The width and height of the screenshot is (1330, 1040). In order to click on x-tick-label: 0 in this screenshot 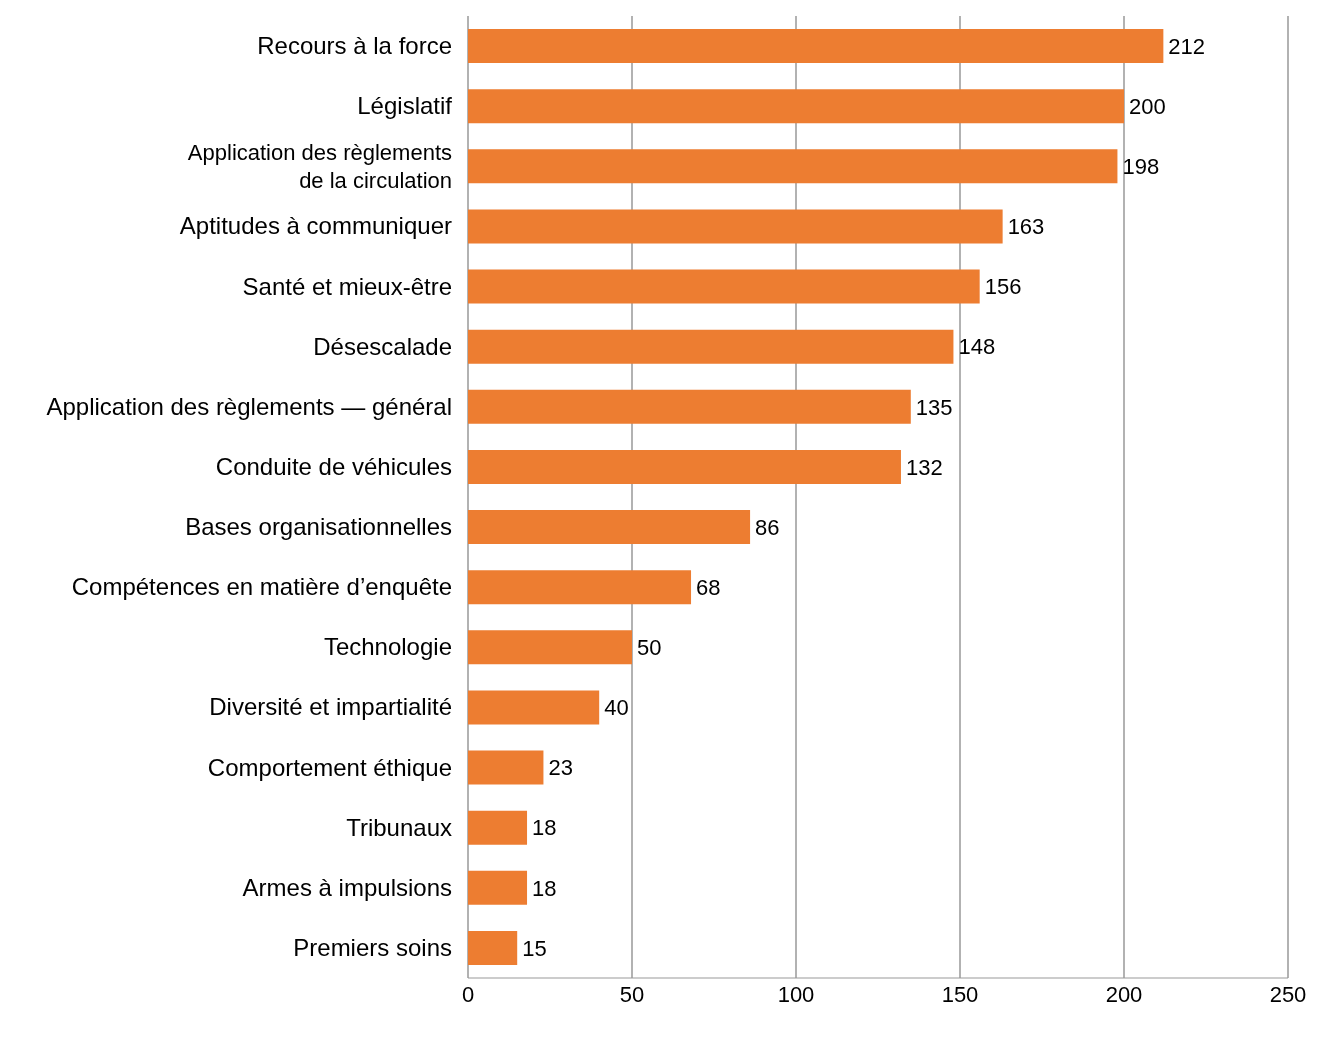, I will do `click(468, 994)`.